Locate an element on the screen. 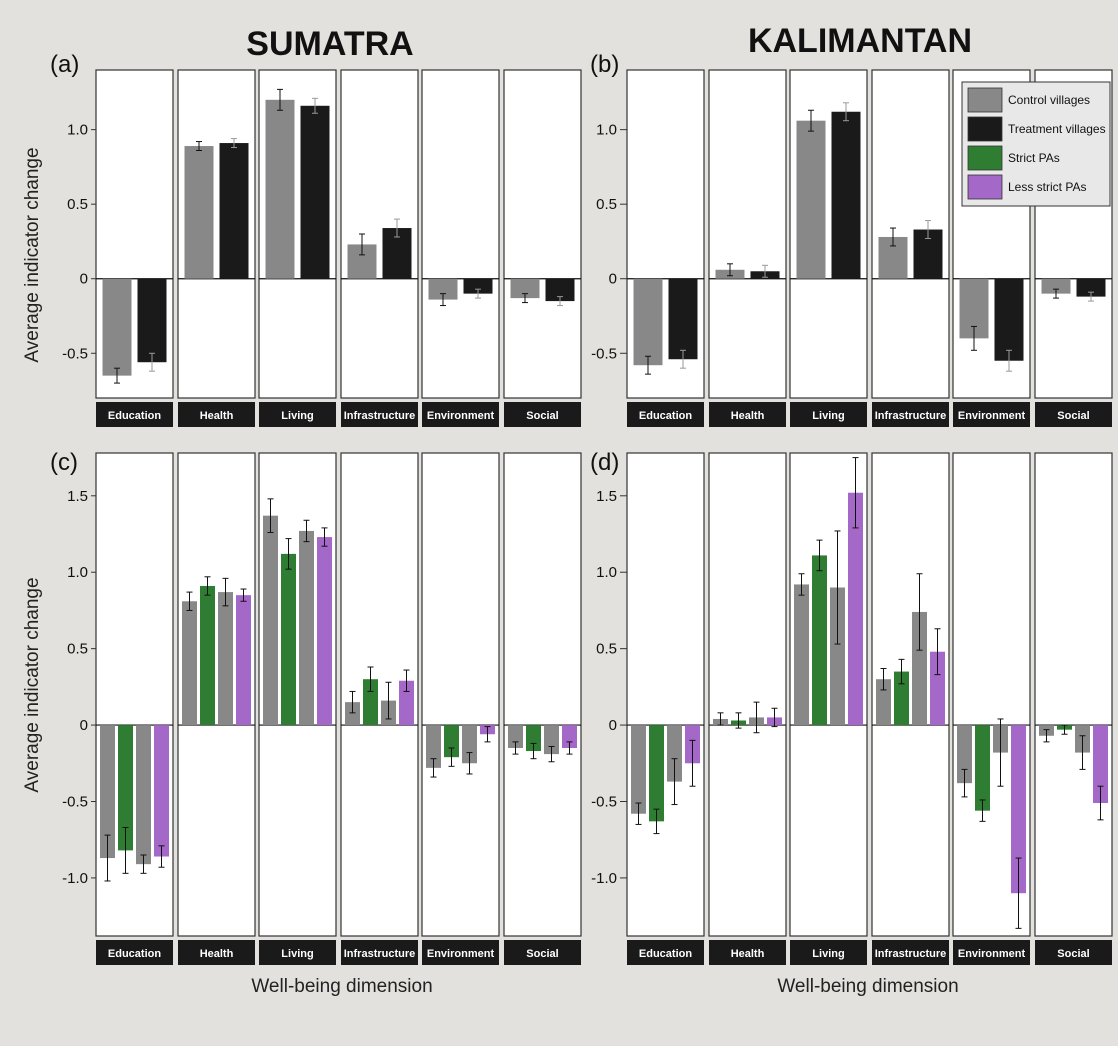  category-label-health: Health is located at coordinates (747, 414).